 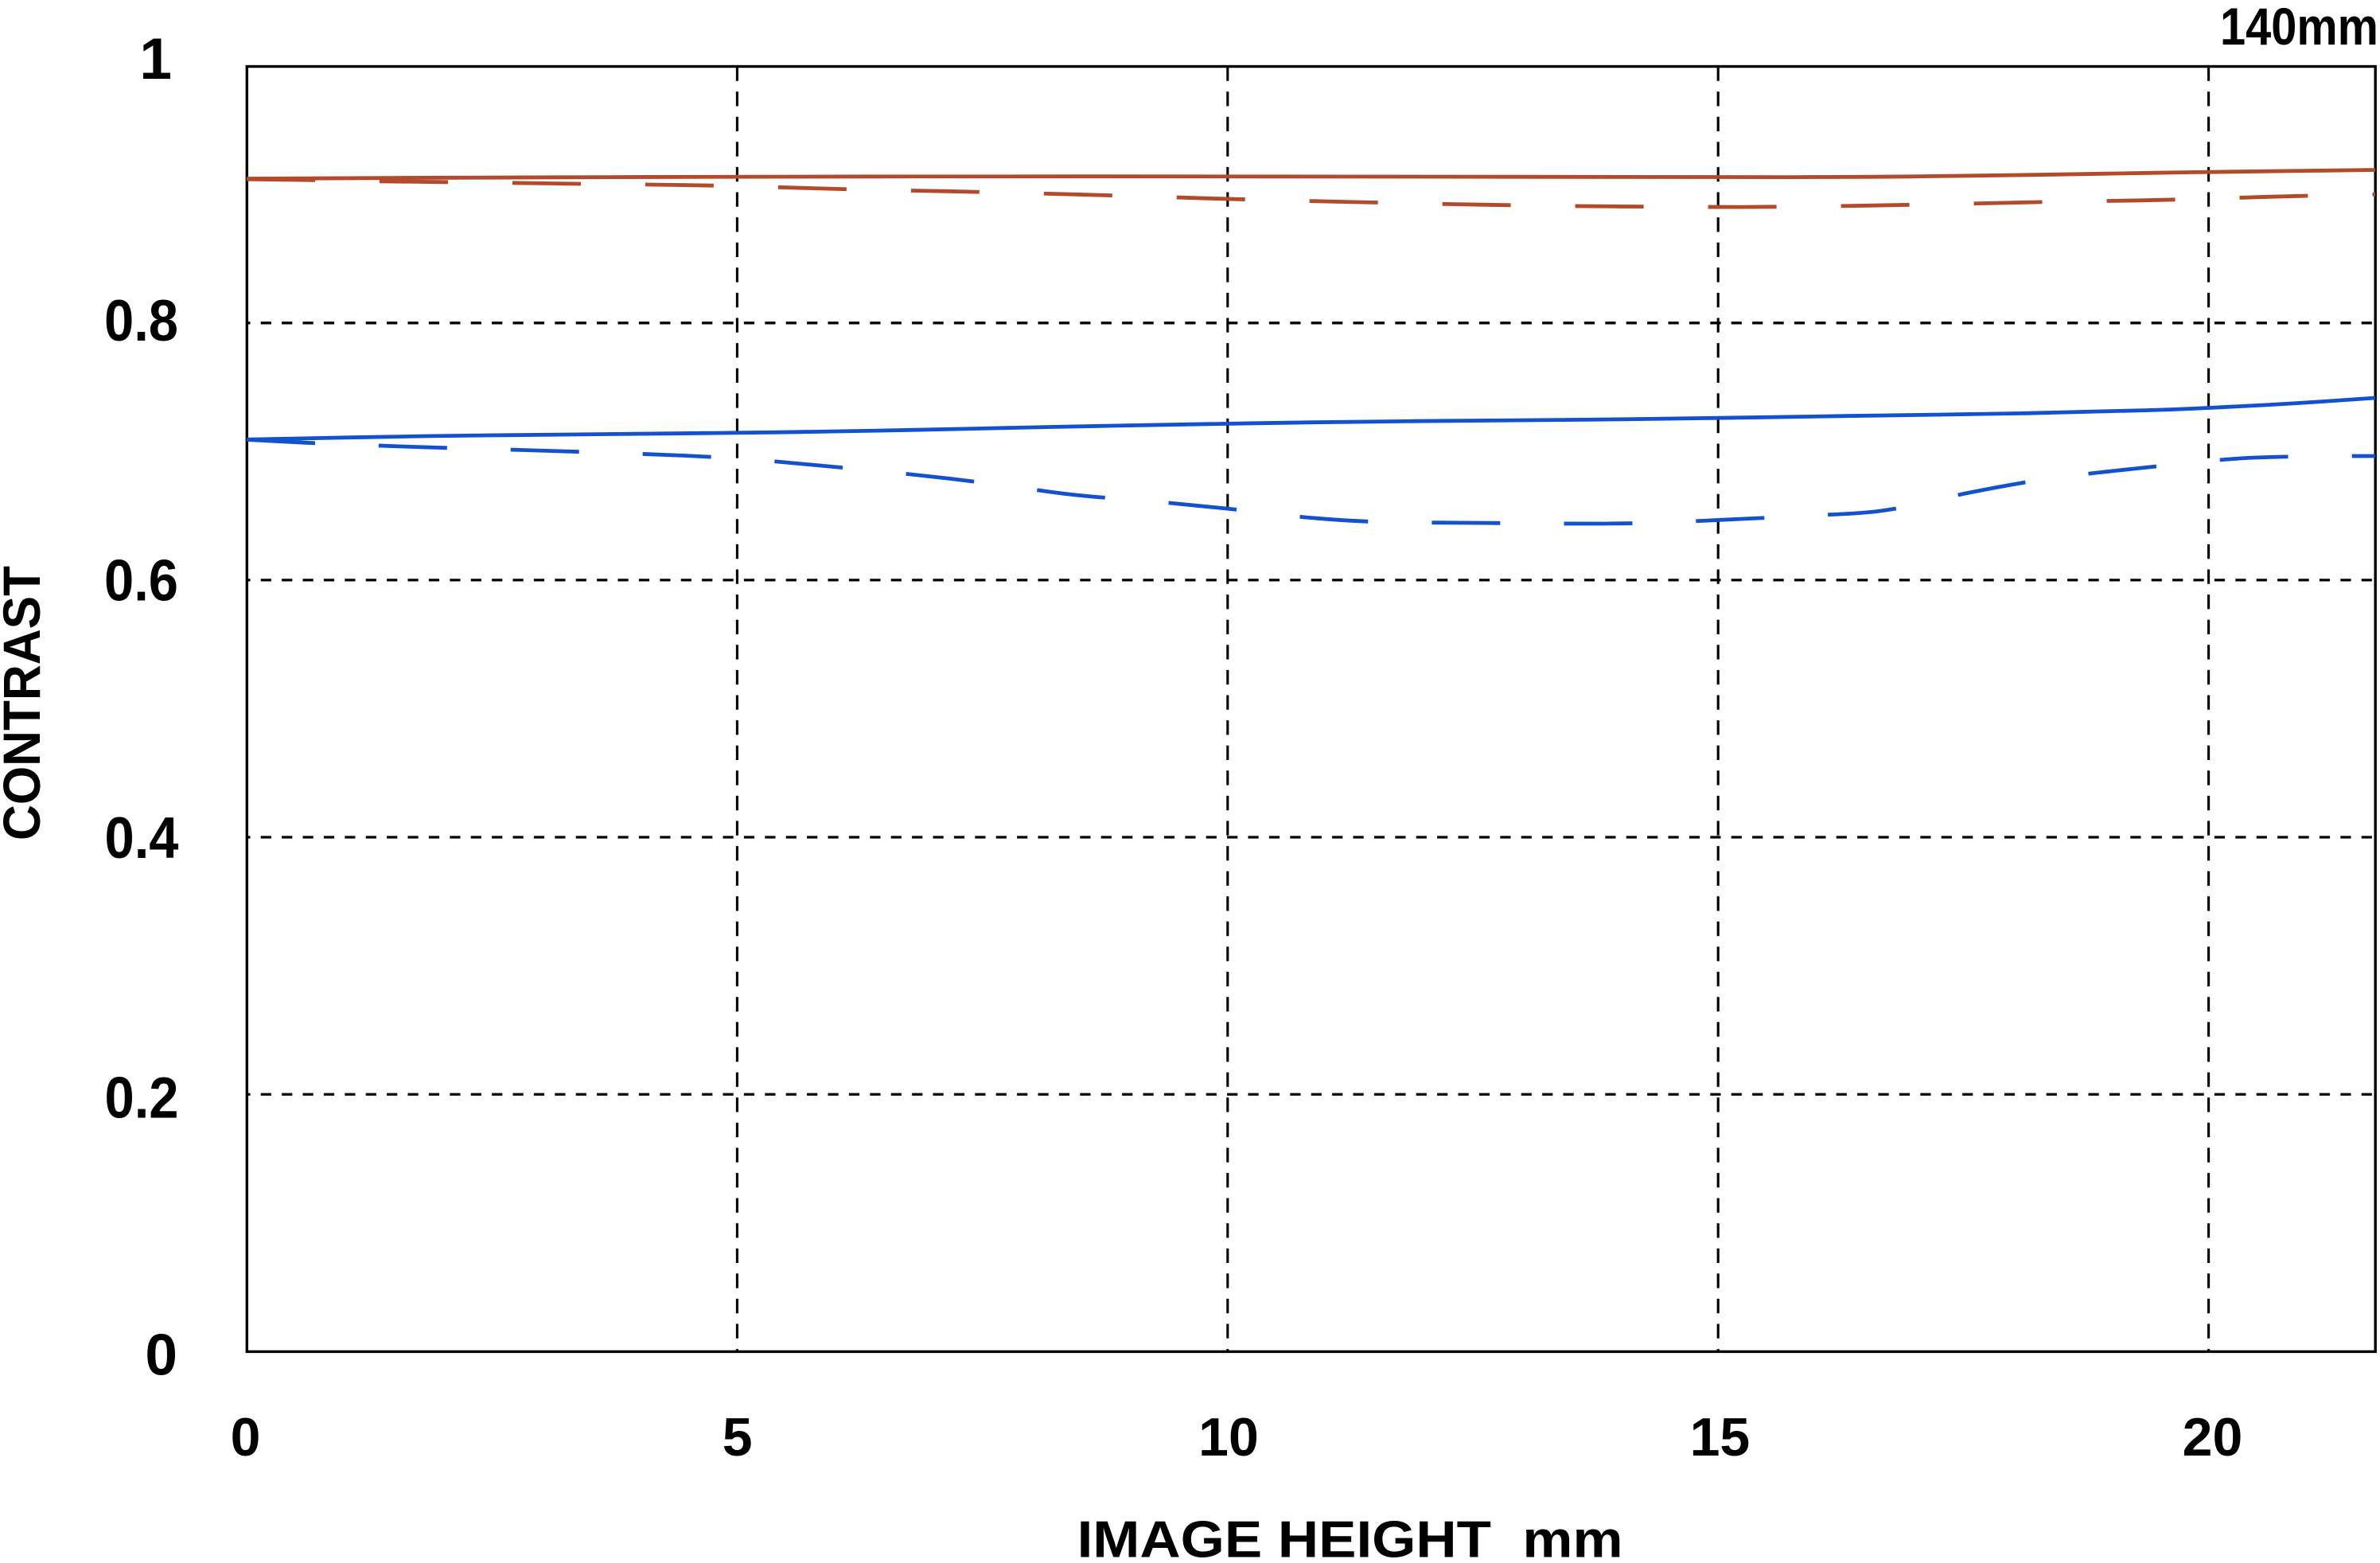 What do you see at coordinates (141, 581) in the screenshot?
I see `svg-text: 0.6` at bounding box center [141, 581].